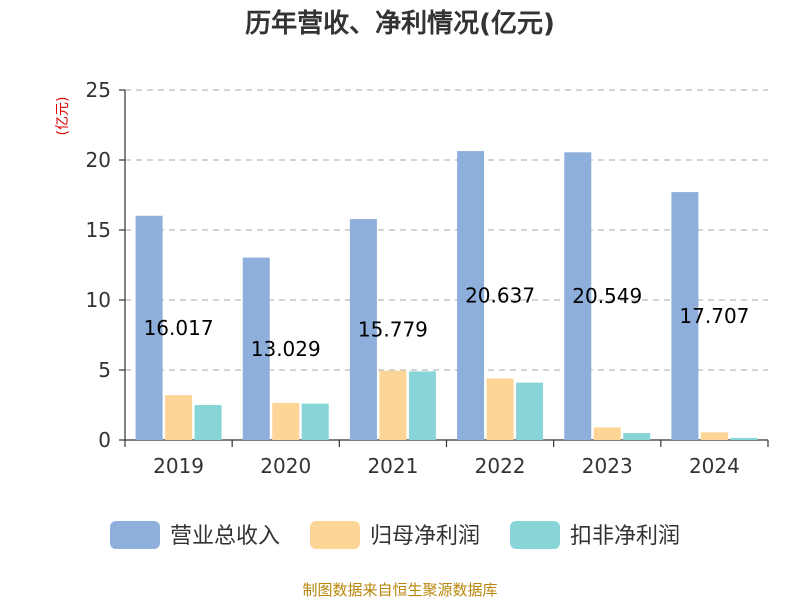 This screenshot has width=800, height=600. Describe the element at coordinates (179, 328) in the screenshot. I see `data-label: 16.017` at that location.